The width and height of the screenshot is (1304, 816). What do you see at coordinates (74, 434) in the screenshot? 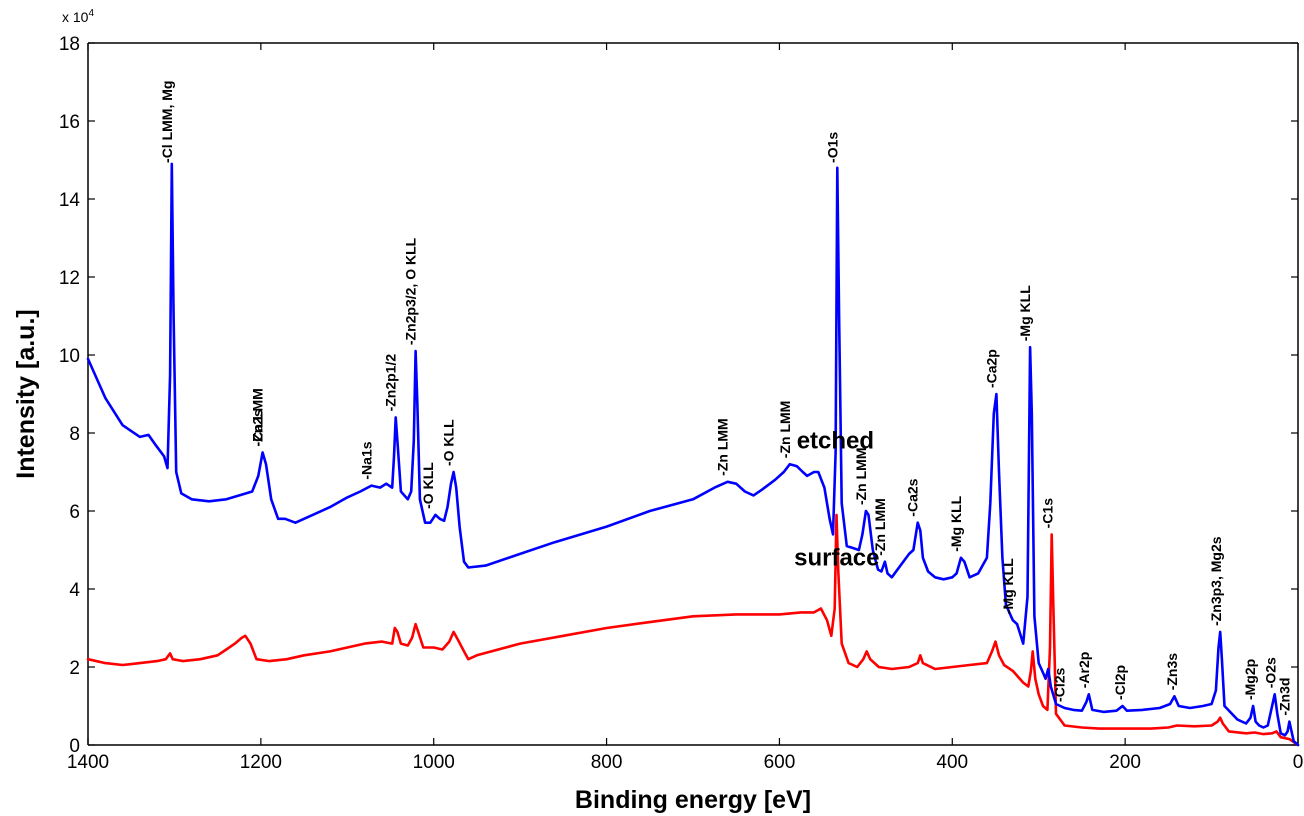
I see `y-tick-label: 8` at bounding box center [74, 434].